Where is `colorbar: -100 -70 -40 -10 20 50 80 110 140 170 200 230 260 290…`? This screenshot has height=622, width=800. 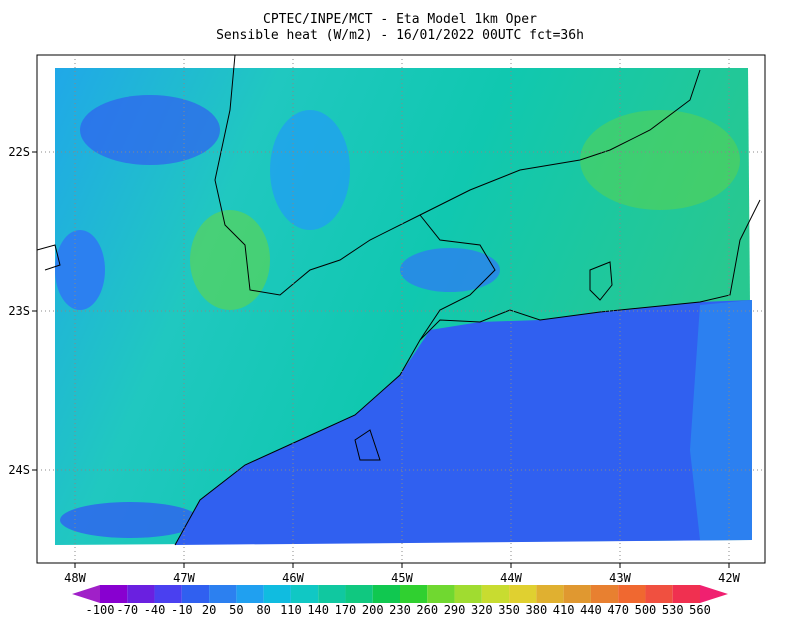
colorbar: -100 -70 -40 -10 20 50 80 110 140 170 200 230 260 290… is located at coordinates (400, 601).